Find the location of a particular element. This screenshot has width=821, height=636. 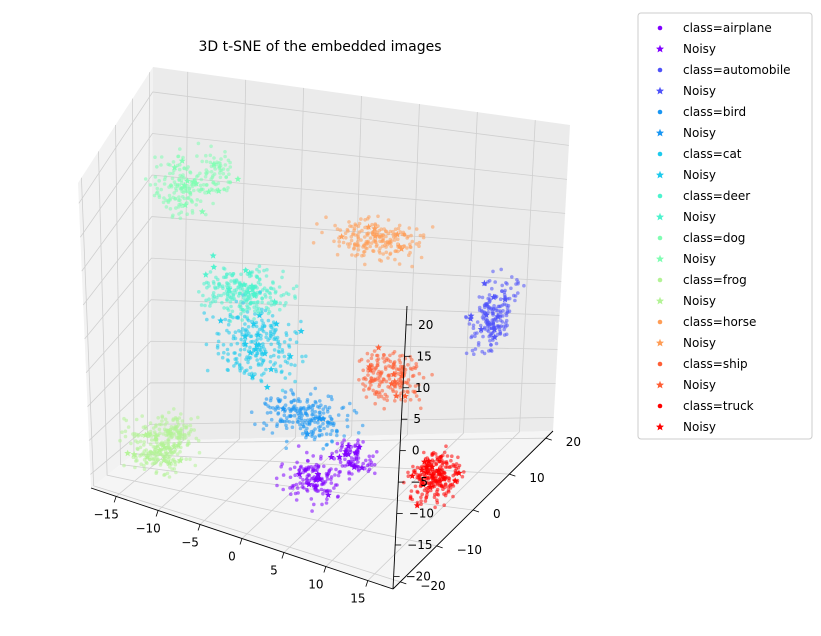

x-tick-label: 0 is located at coordinates (232, 557).